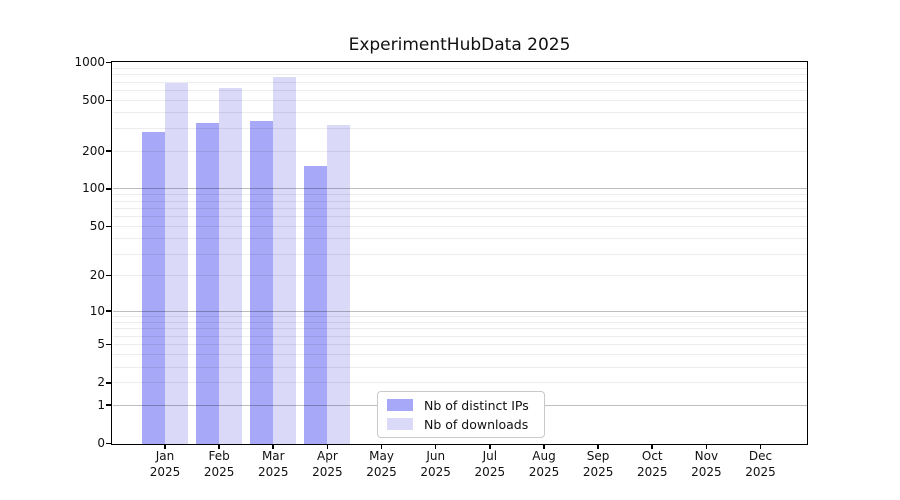 The height and width of the screenshot is (500, 900). Describe the element at coordinates (262, 282) in the screenshot. I see `bar-mar-distinct-ips` at that location.